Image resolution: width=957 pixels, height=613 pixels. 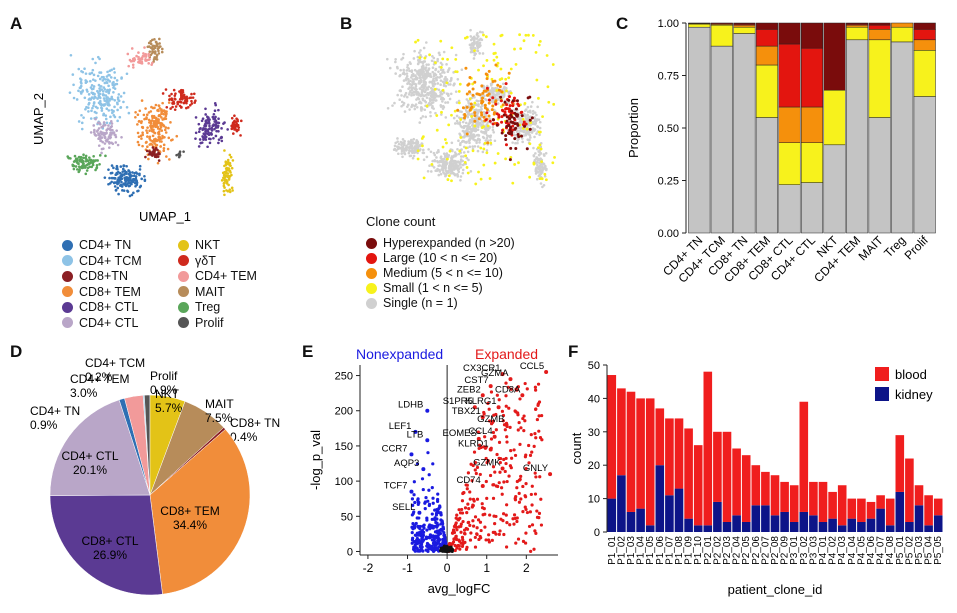 What do you see at coordinates (890, 550) in the screenshot?
I see `x-tick-label: P4_08` at bounding box center [890, 550].